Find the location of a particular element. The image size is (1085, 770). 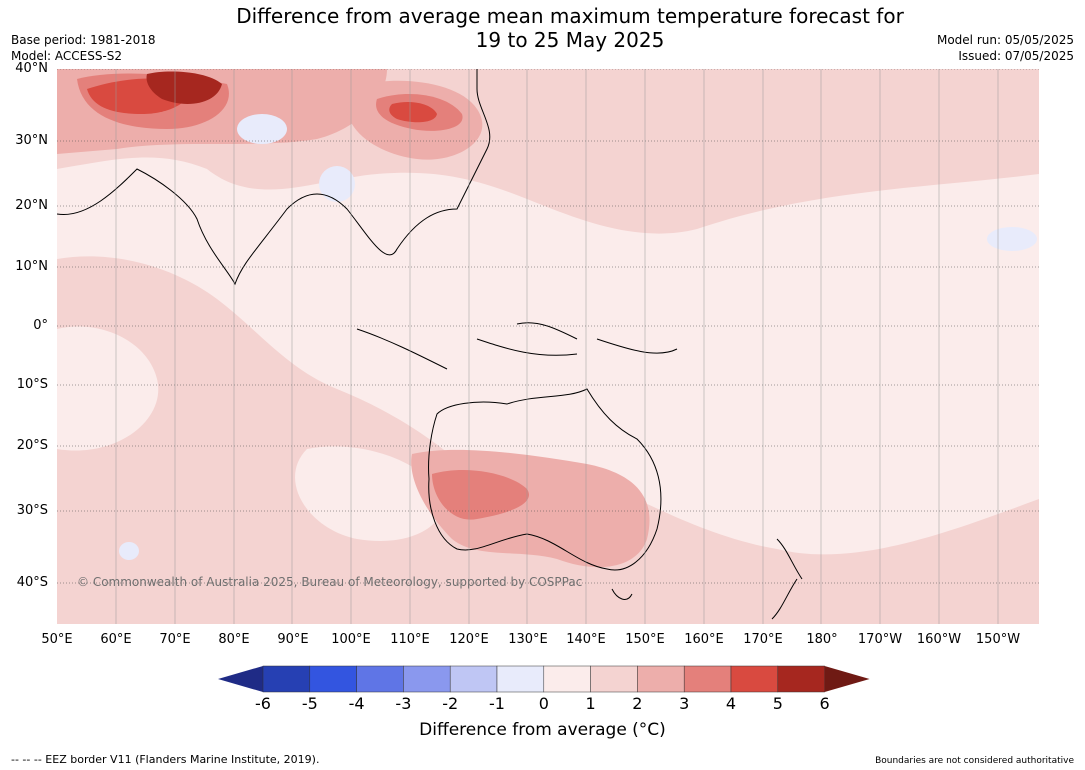

lon-label: 130°E is located at coordinates (528, 639).